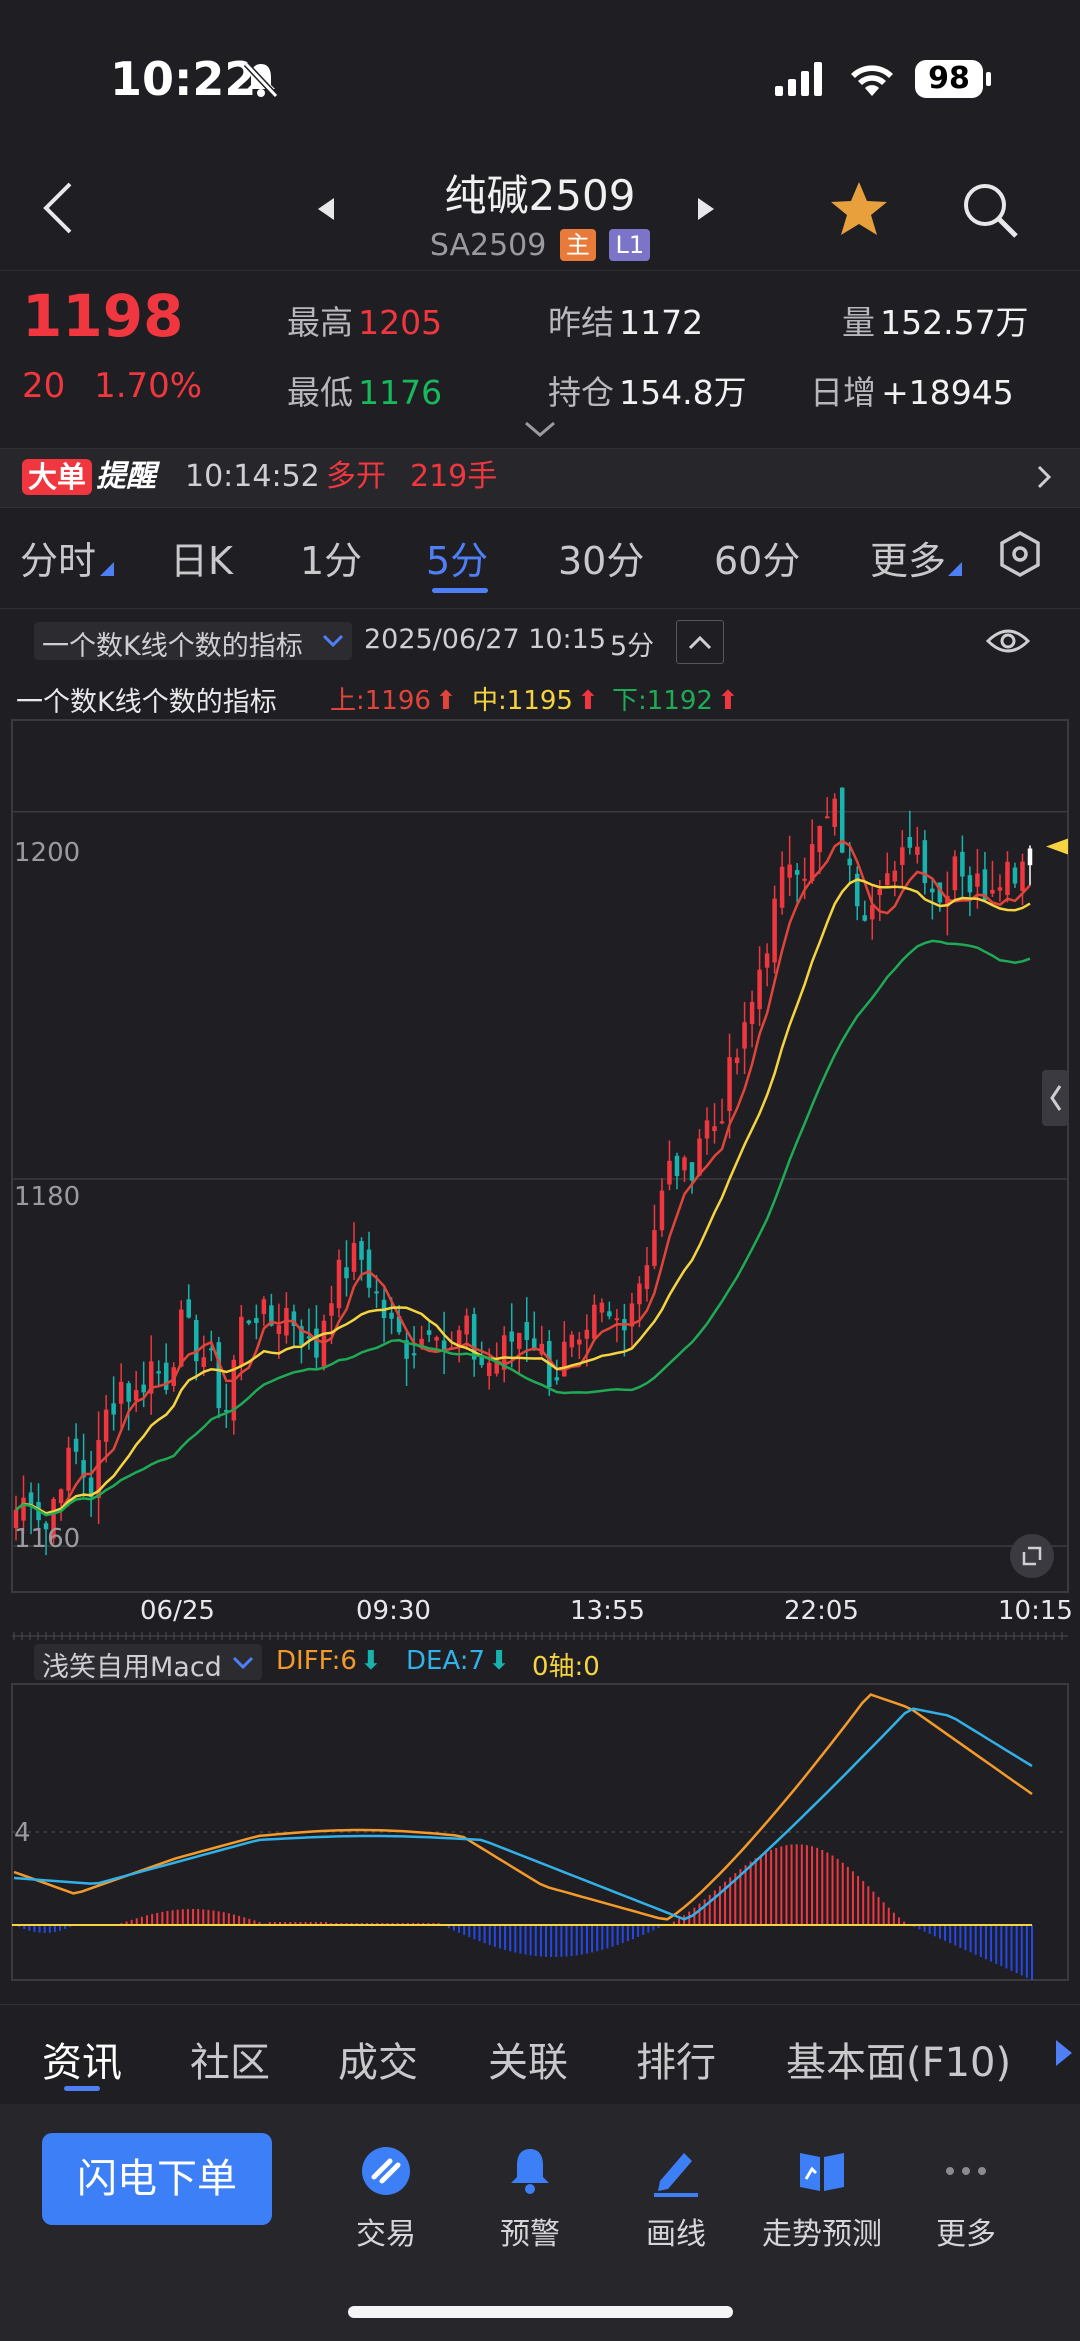 The height and width of the screenshot is (2341, 1080). Describe the element at coordinates (378, 2063) in the screenshot. I see `tab-trades: 成交` at that location.